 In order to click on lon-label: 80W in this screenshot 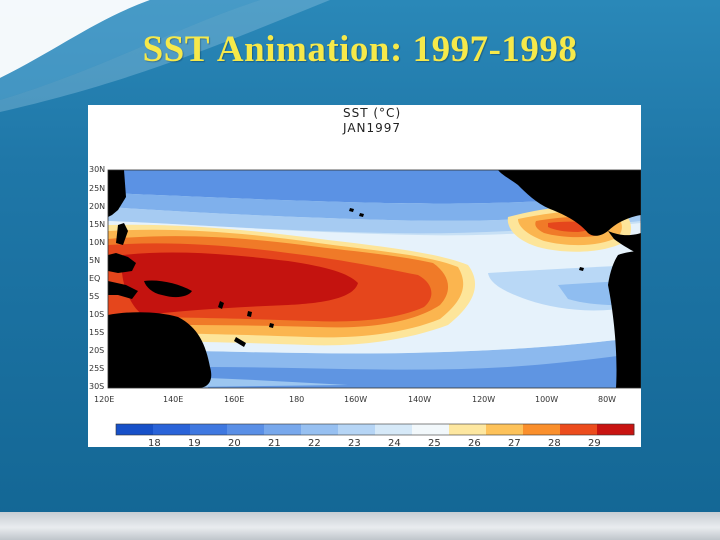, I will do `click(607, 399)`.